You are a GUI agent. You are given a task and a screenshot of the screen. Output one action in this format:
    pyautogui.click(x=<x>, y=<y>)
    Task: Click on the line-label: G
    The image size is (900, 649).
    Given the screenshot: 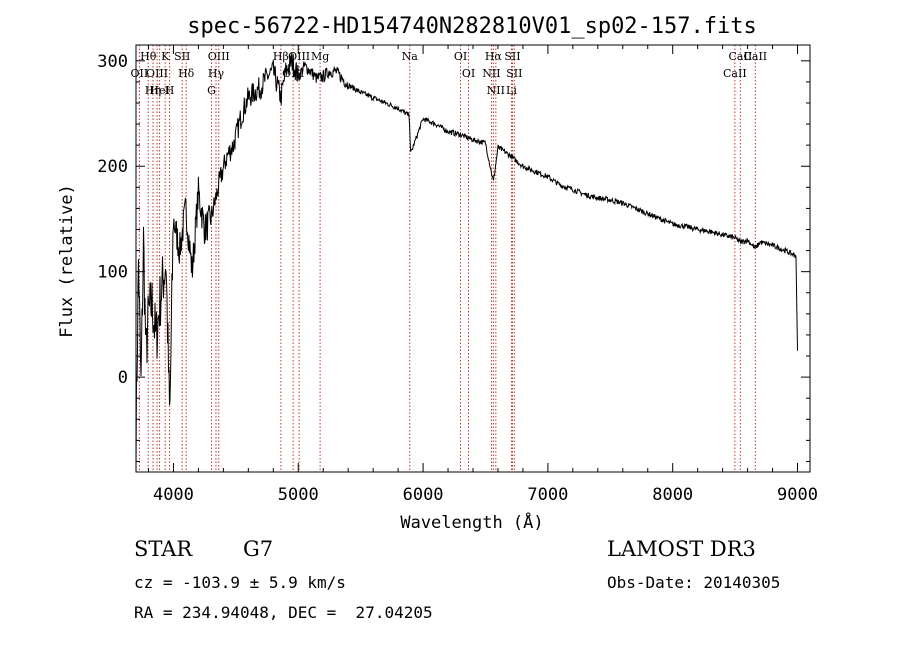 What is the action you would take?
    pyautogui.click(x=211, y=90)
    